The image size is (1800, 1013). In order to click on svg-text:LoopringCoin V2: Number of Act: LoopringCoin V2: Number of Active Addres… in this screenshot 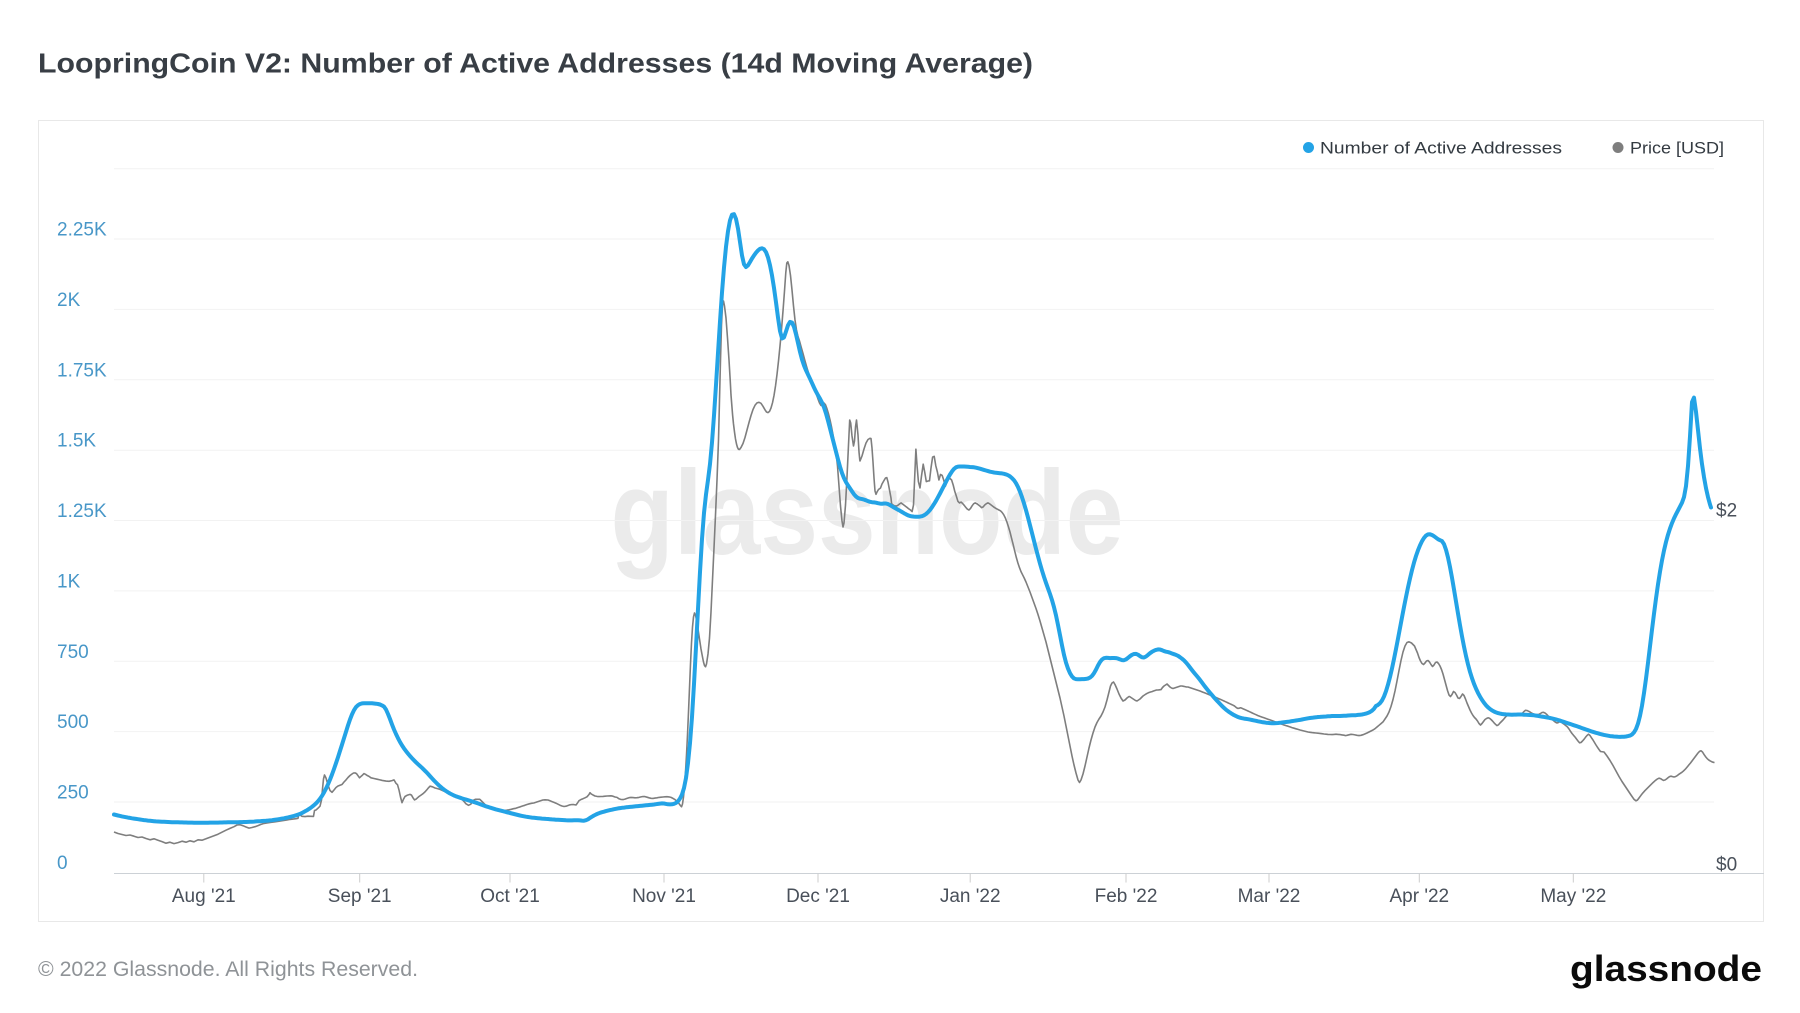, I will do `click(535, 63)`.